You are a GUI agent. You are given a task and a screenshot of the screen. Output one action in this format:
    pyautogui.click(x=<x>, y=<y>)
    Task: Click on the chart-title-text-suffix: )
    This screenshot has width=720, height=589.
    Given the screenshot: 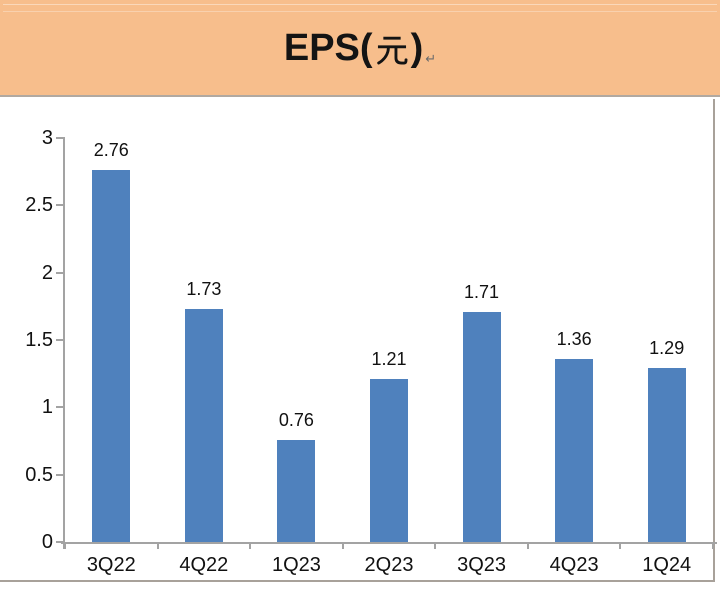 What is the action you would take?
    pyautogui.click(x=417, y=47)
    